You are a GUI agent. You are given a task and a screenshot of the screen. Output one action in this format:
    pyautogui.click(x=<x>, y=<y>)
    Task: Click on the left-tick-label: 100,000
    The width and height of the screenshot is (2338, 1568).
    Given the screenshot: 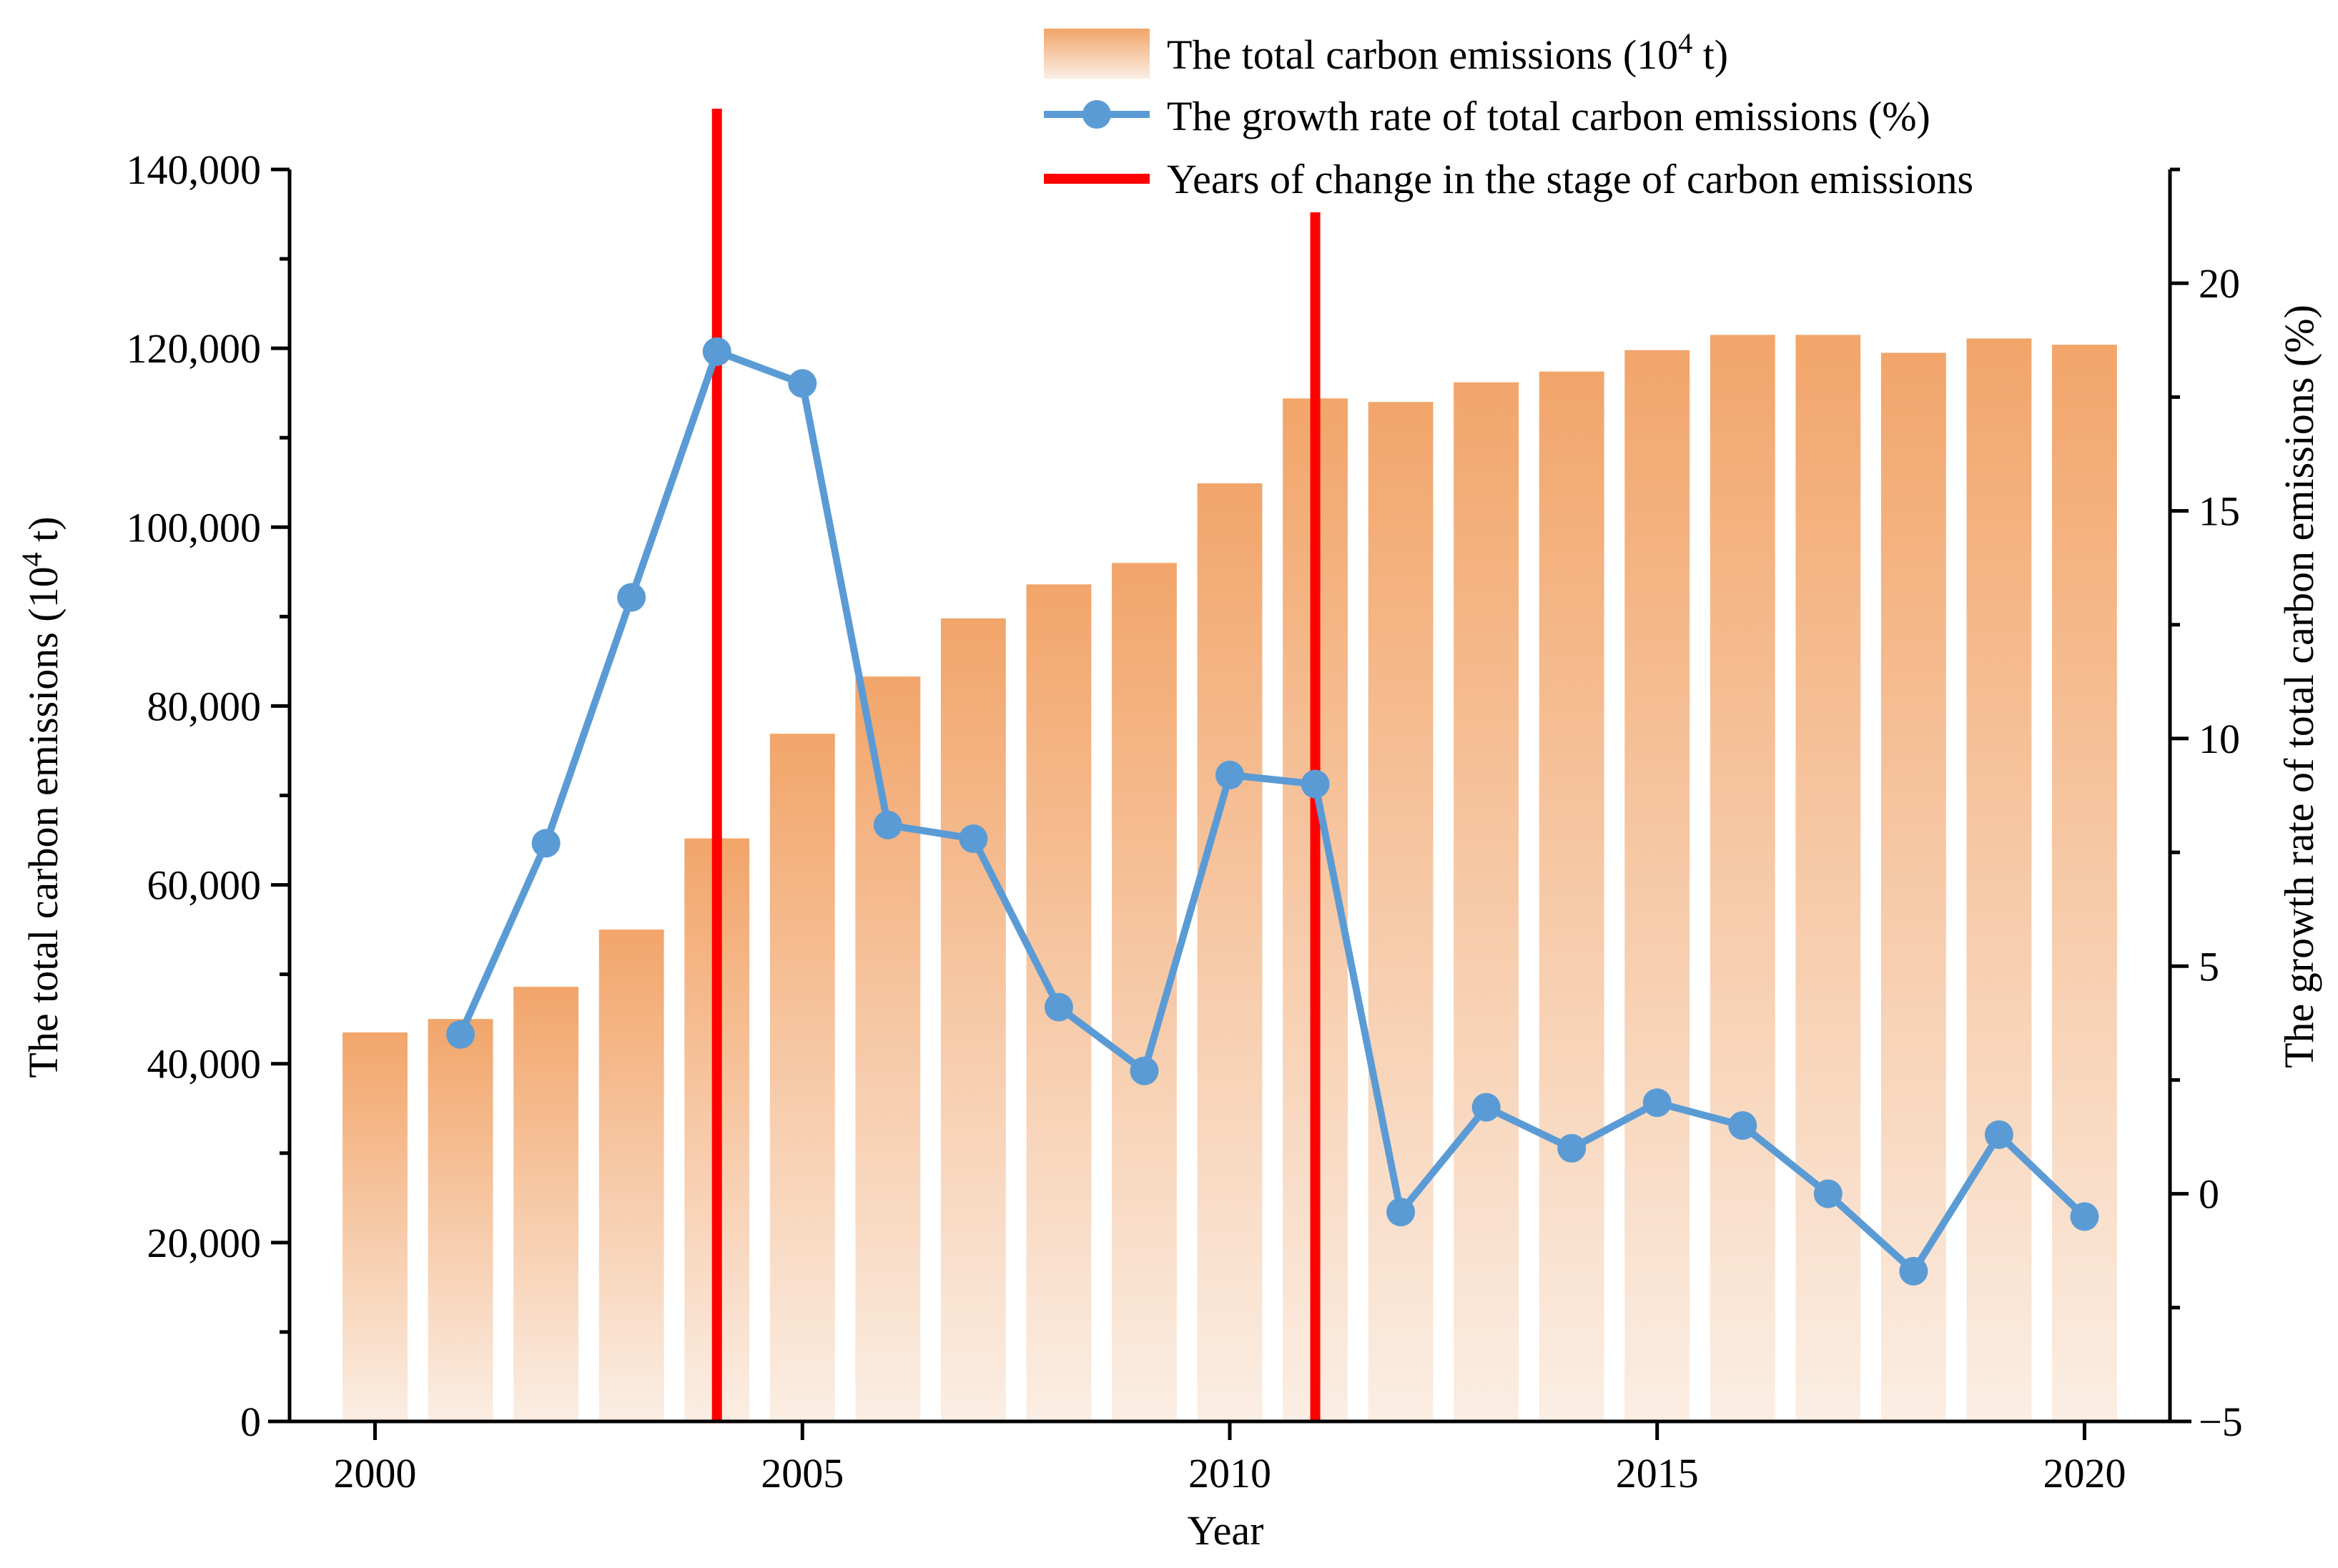 What is the action you would take?
    pyautogui.click(x=194, y=527)
    